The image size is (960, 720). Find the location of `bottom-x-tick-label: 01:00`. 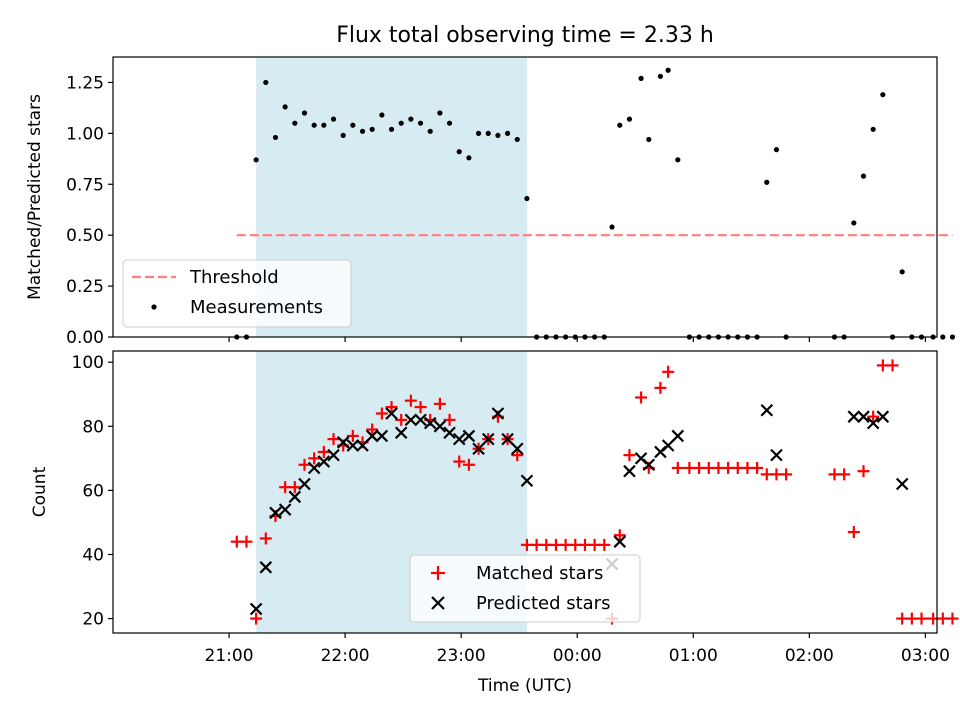

bottom-x-tick-label: 01:00 is located at coordinates (693, 656).